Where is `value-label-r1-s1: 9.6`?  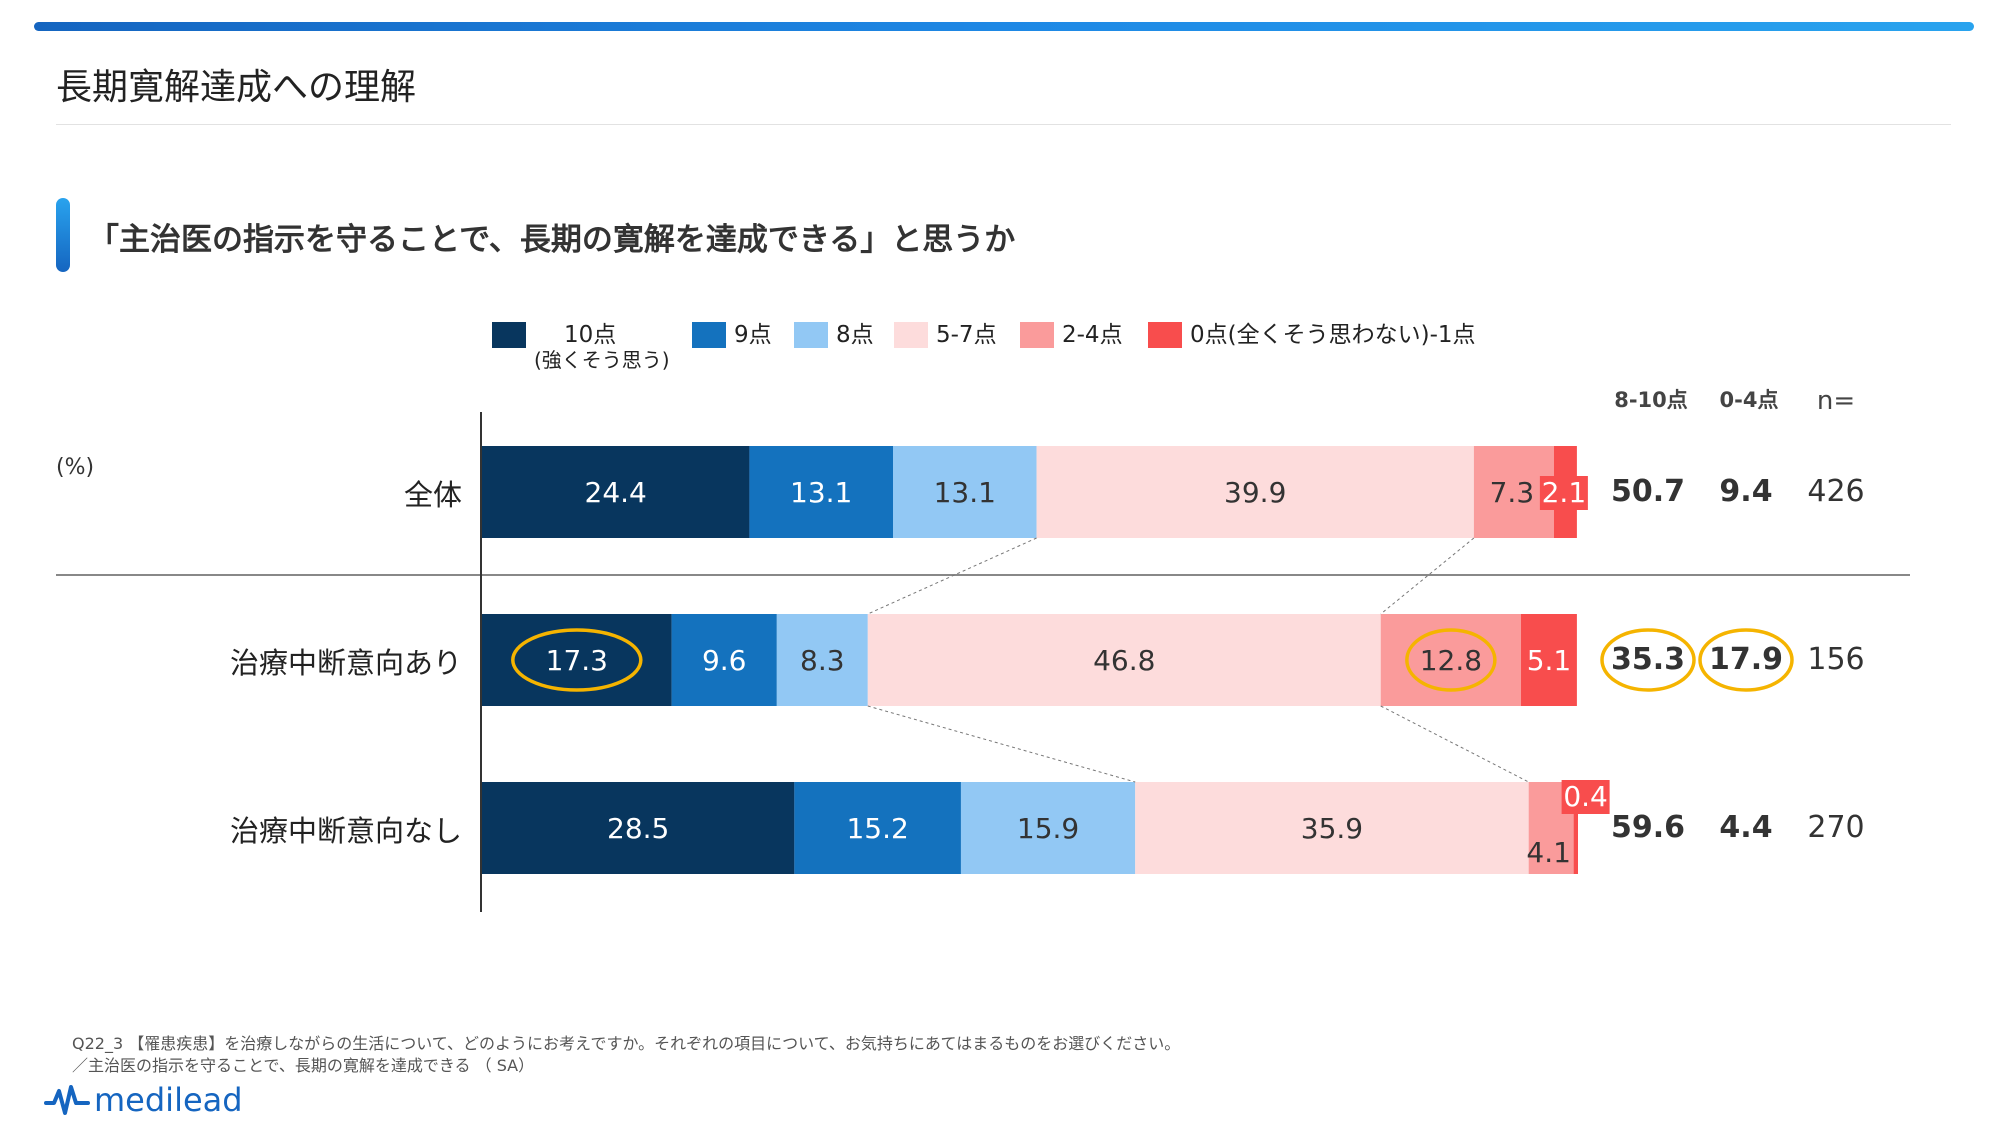 value-label-r1-s1: 9.6 is located at coordinates (724, 660).